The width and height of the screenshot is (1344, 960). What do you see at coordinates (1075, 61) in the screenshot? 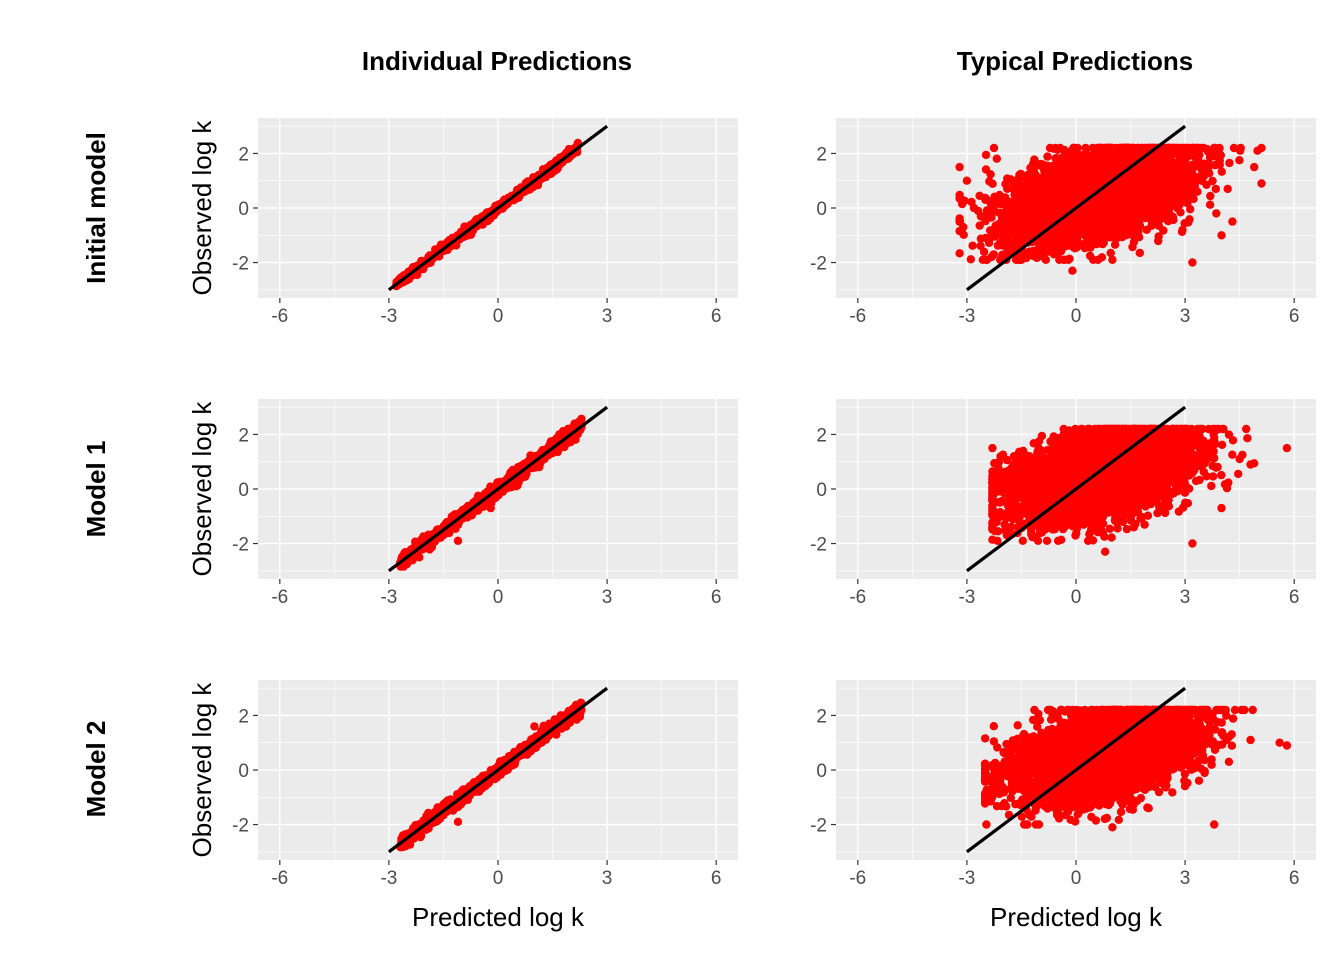
I see `column-title-typical: Typical Predictions` at bounding box center [1075, 61].